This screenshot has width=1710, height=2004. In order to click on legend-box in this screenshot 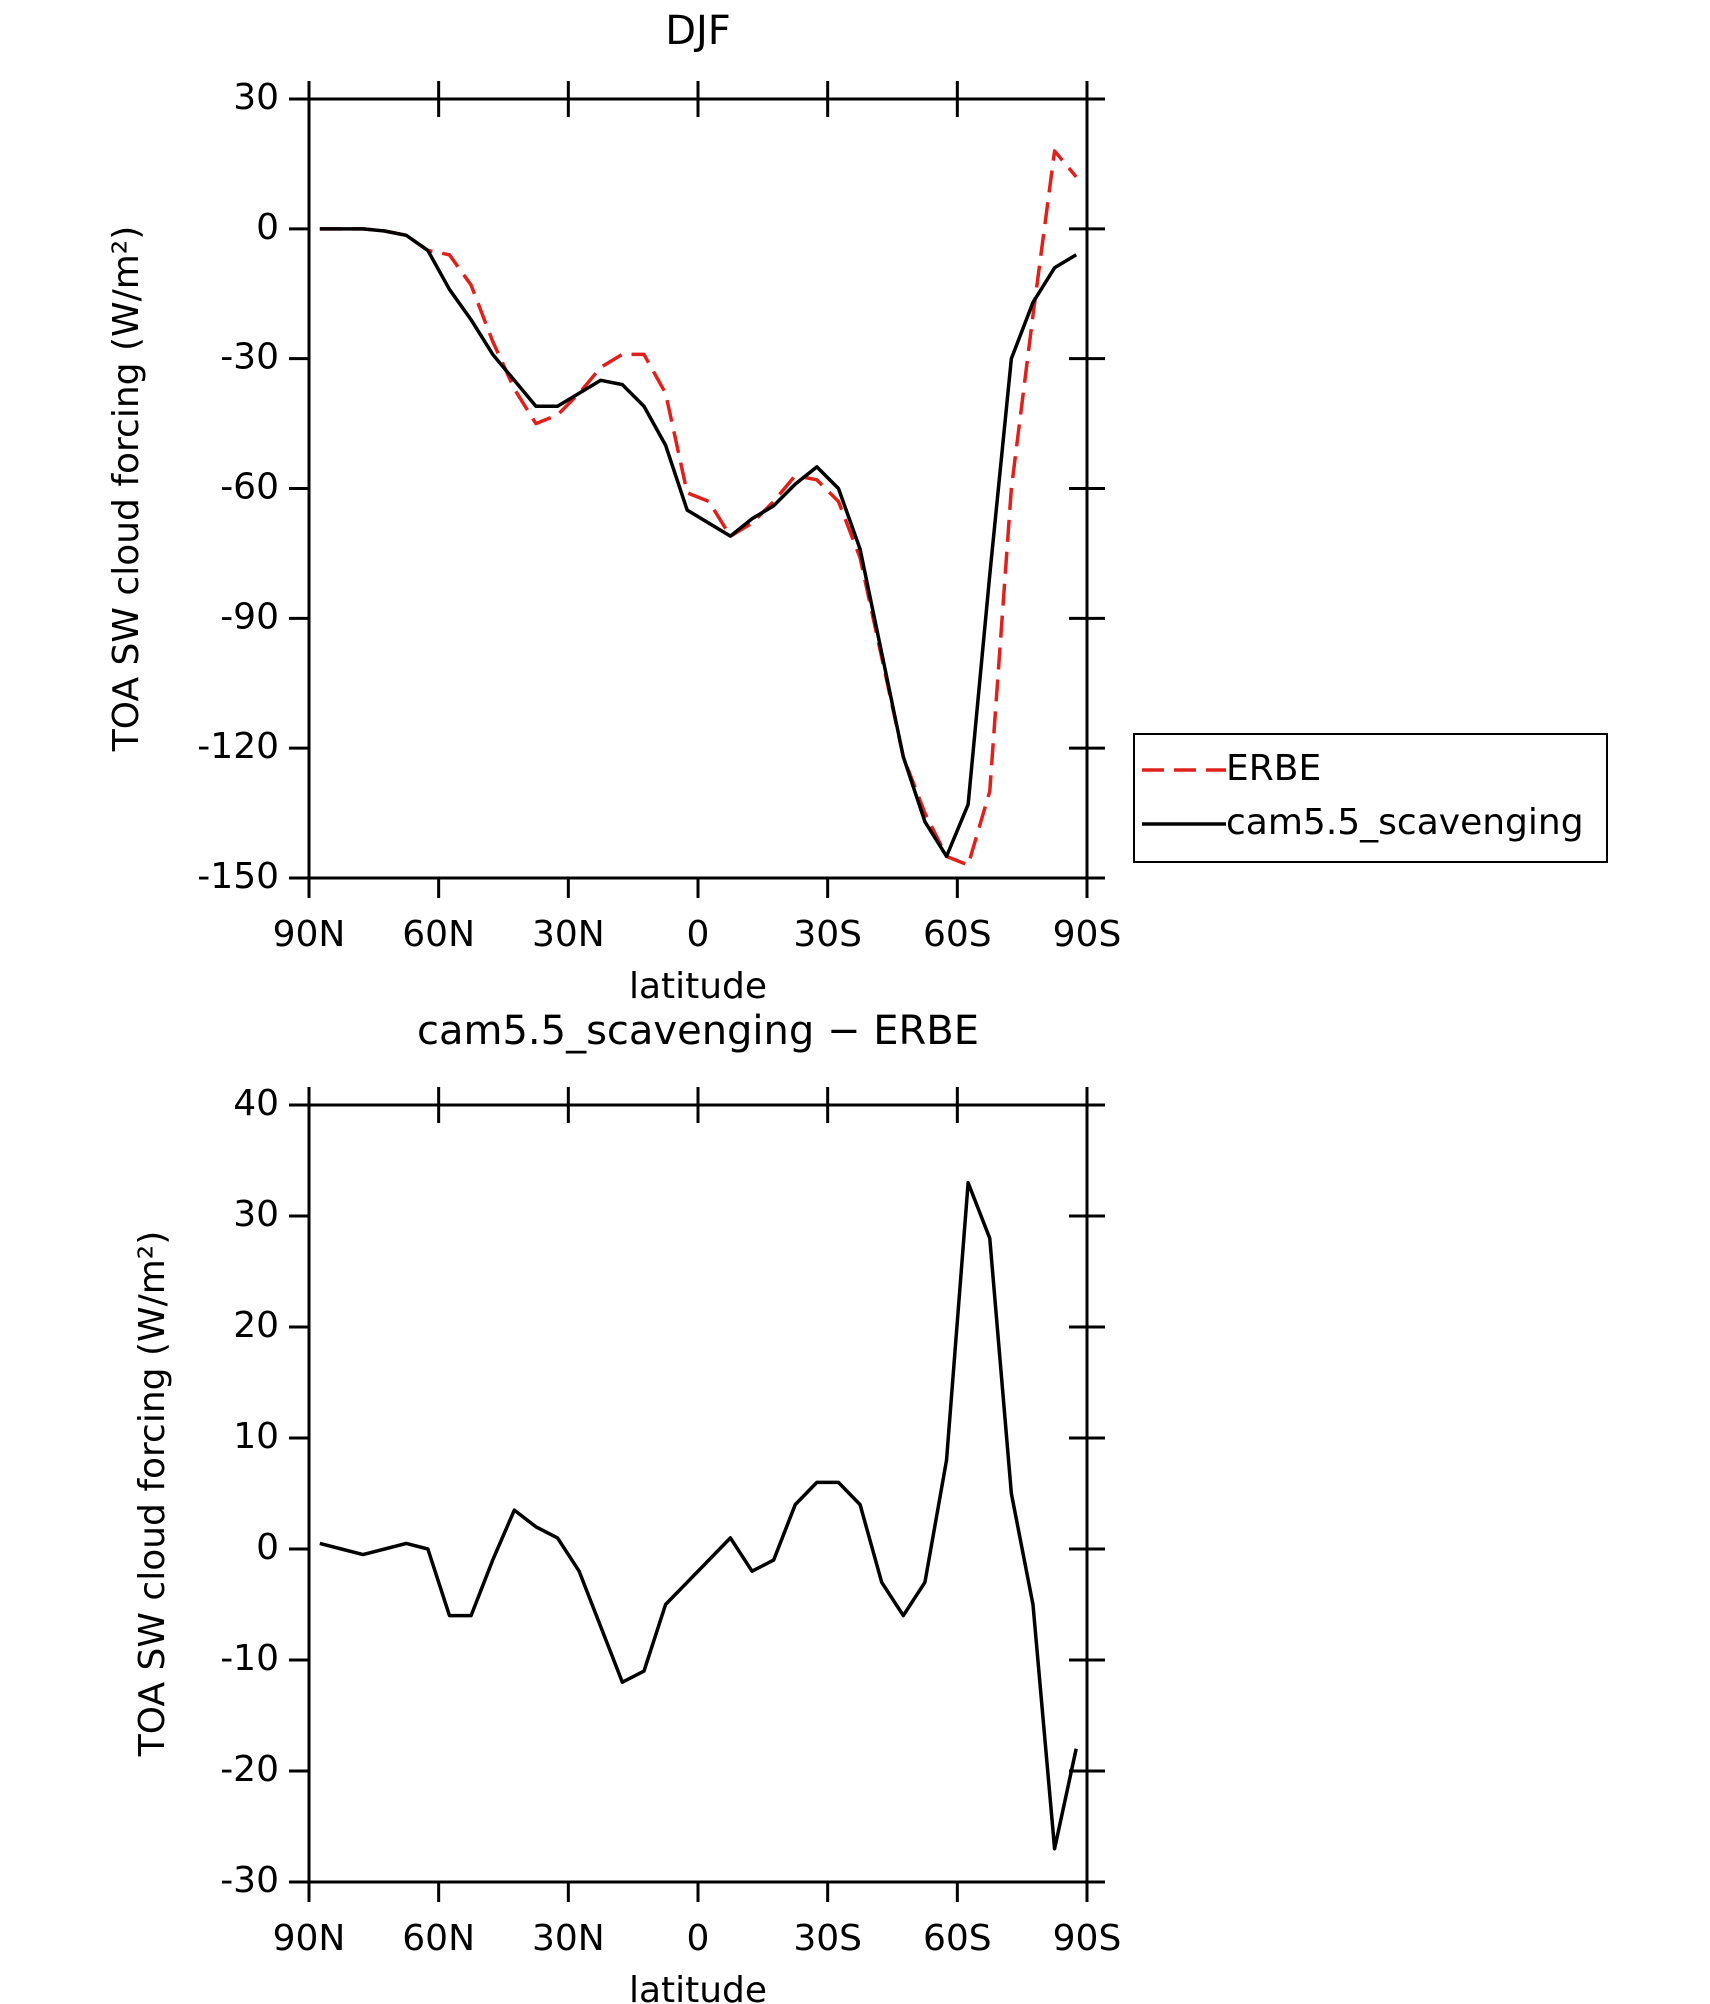, I will do `click(1370, 798)`.